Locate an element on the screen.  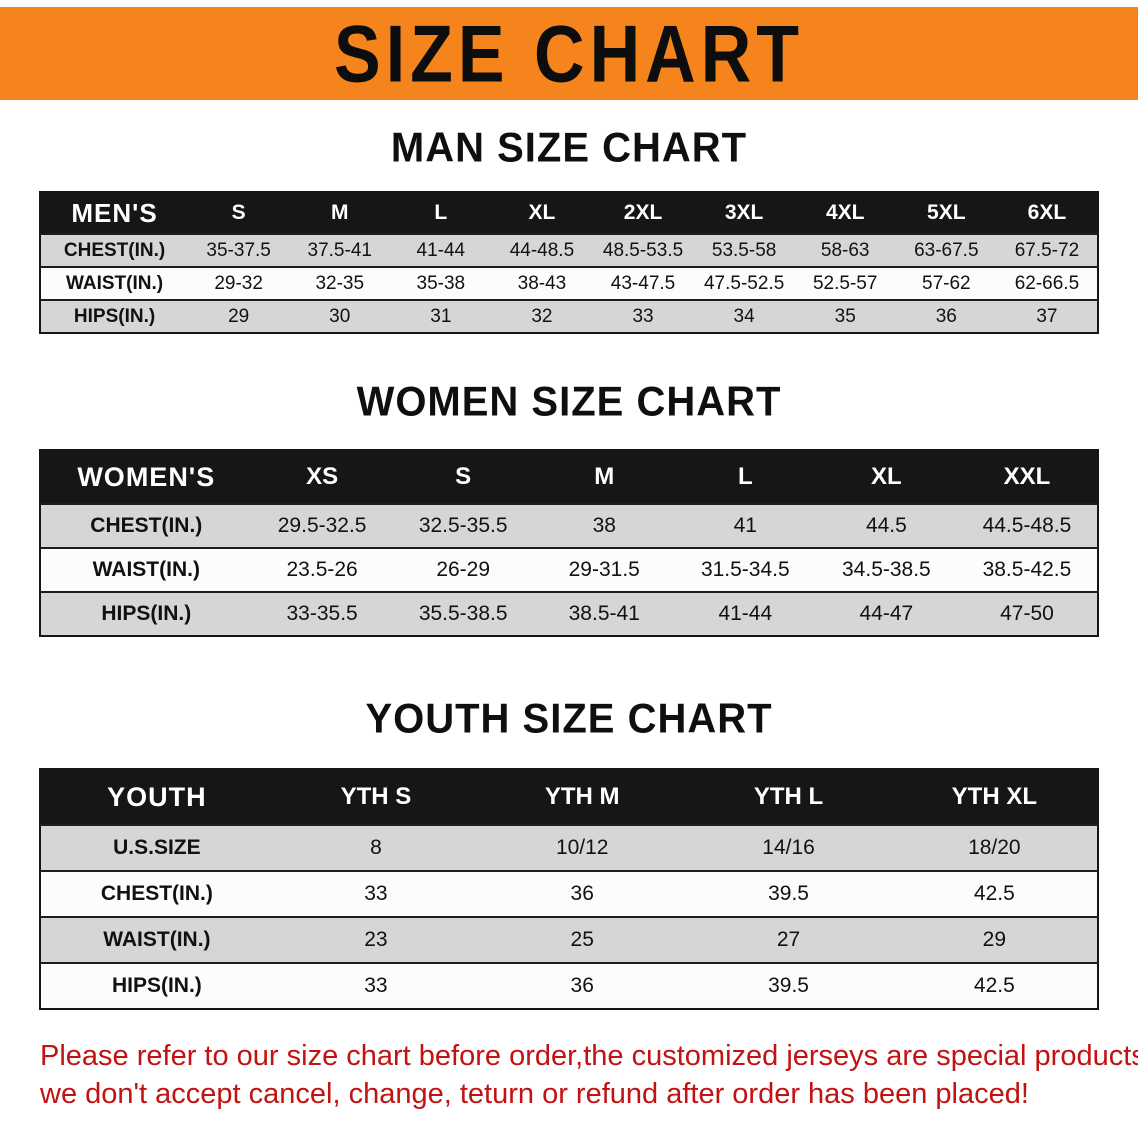
size-column-header: 5XL is located at coordinates (946, 213).